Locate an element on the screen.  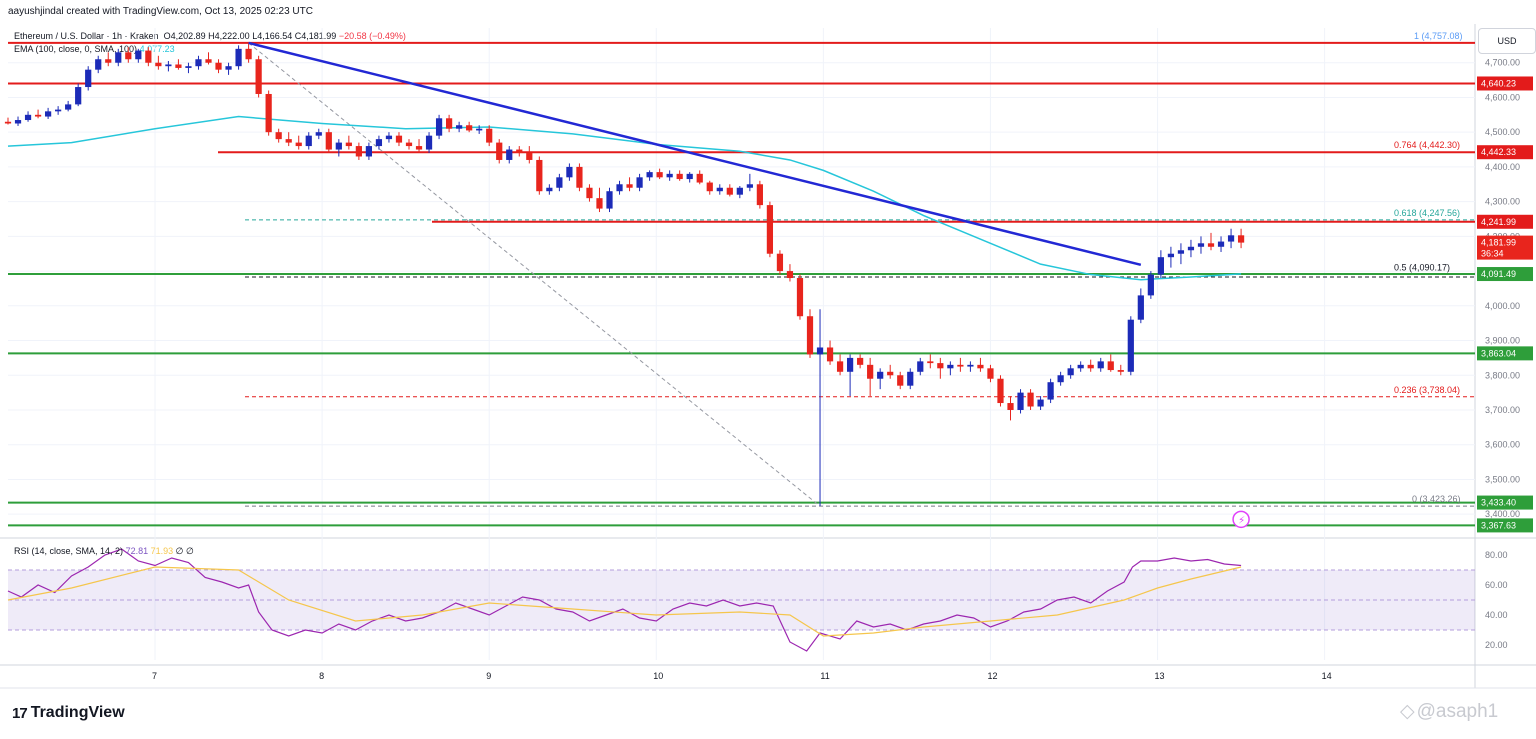
x-tick-label: 9 is located at coordinates (488, 676).